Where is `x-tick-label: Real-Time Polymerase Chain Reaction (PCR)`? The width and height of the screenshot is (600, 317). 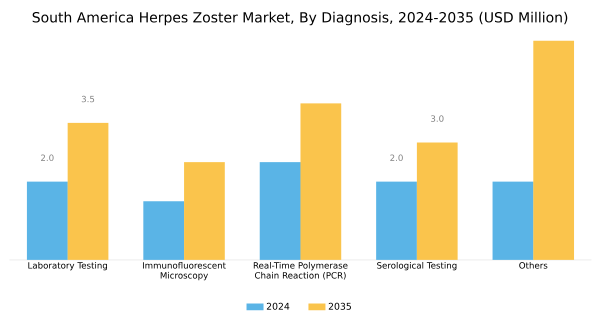 x-tick-label: Real-Time Polymerase Chain Reaction (PCR) is located at coordinates (301, 271).